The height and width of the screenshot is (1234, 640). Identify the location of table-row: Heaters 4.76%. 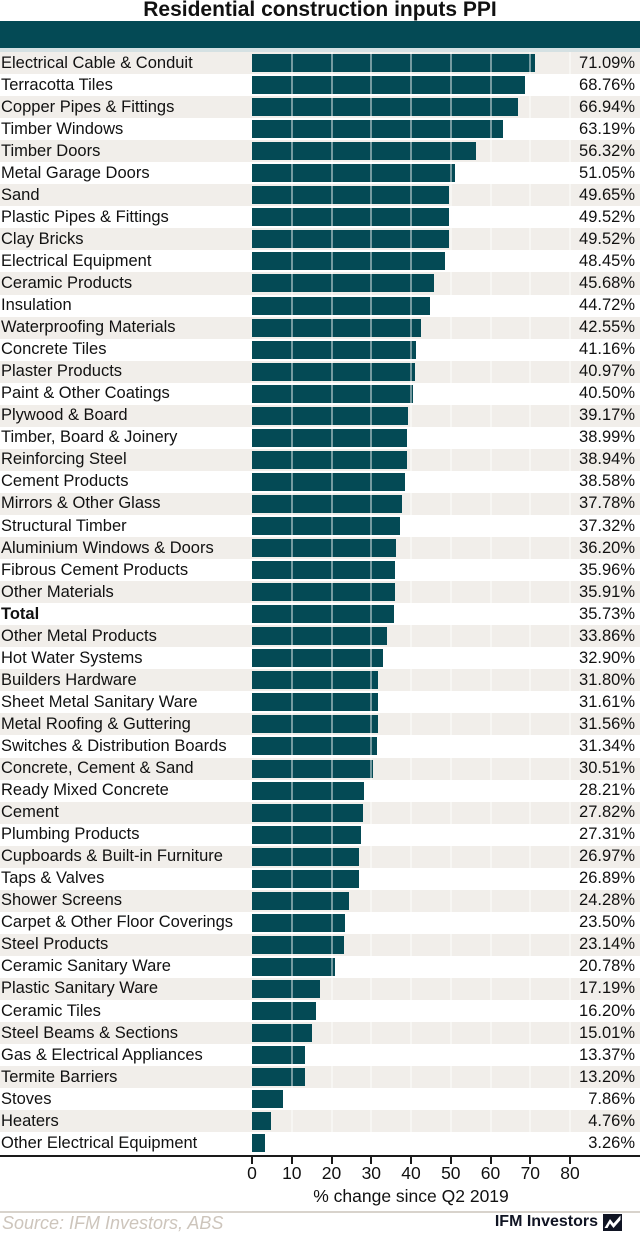
(320, 1121).